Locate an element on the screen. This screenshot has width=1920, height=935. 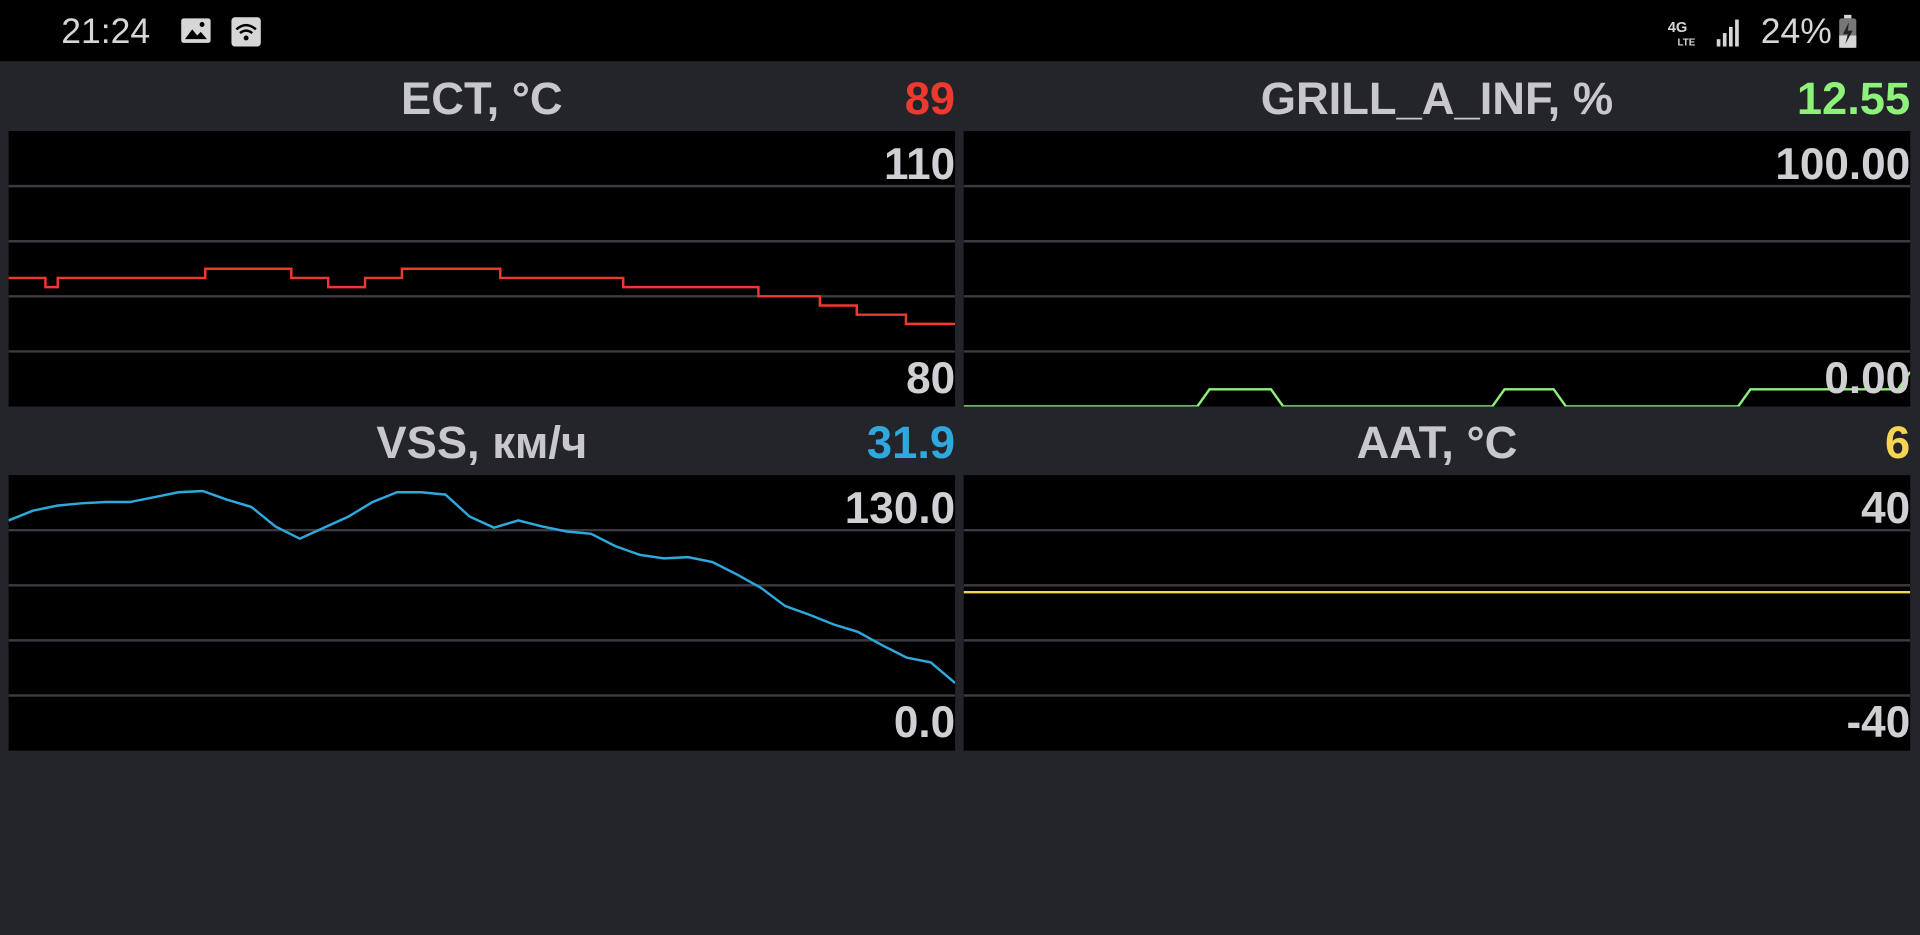
clock: 21:24 is located at coordinates (106, 32).